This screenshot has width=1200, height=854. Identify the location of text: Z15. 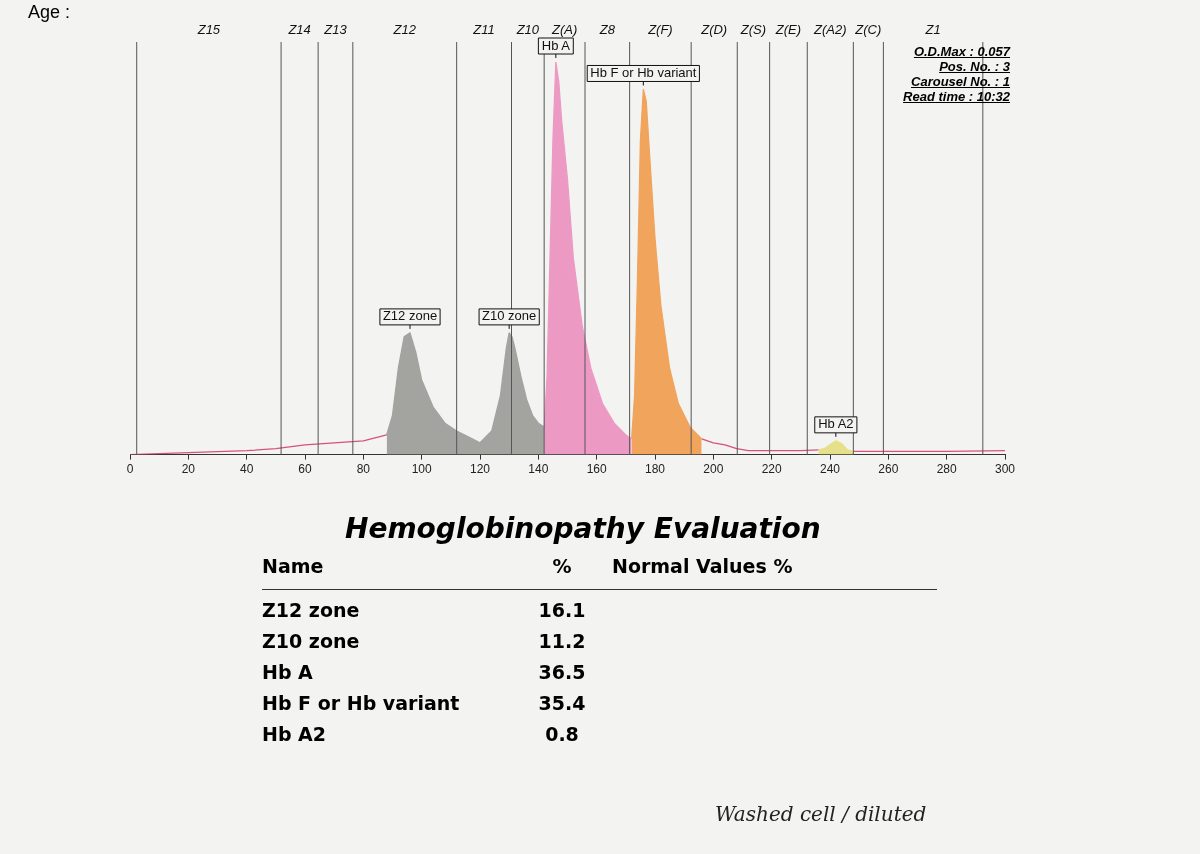
(208, 29).